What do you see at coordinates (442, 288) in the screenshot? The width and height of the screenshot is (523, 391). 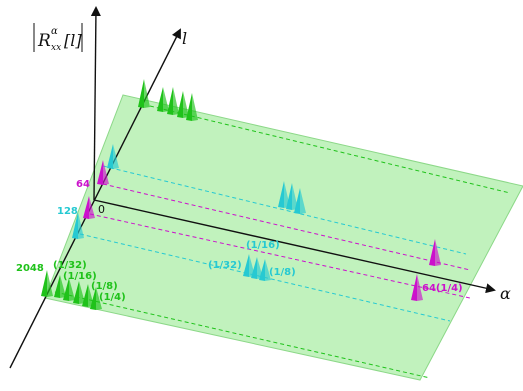 I see `magenta-label-64-1-4: 64(1/4)` at bounding box center [442, 288].